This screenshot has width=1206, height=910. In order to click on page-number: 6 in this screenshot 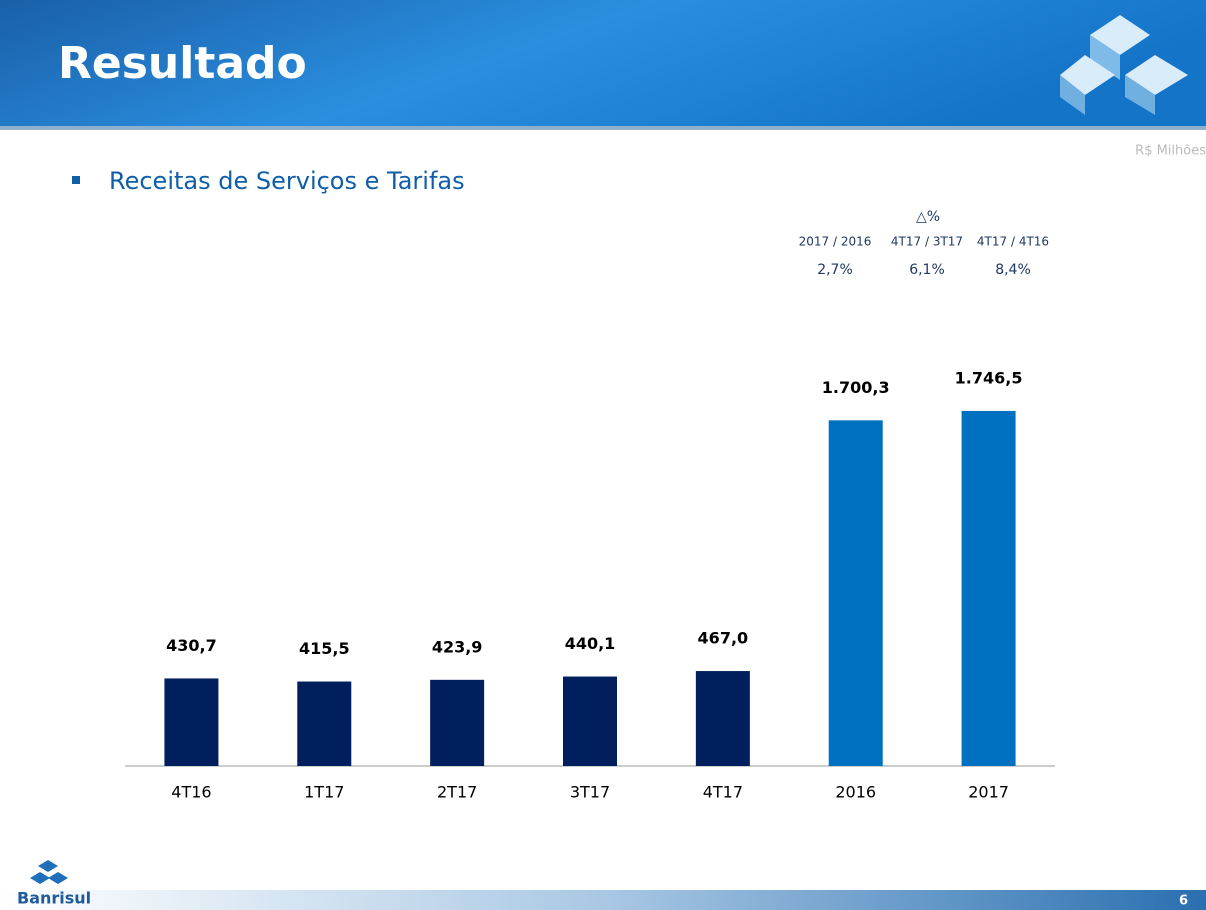, I will do `click(1183, 901)`.